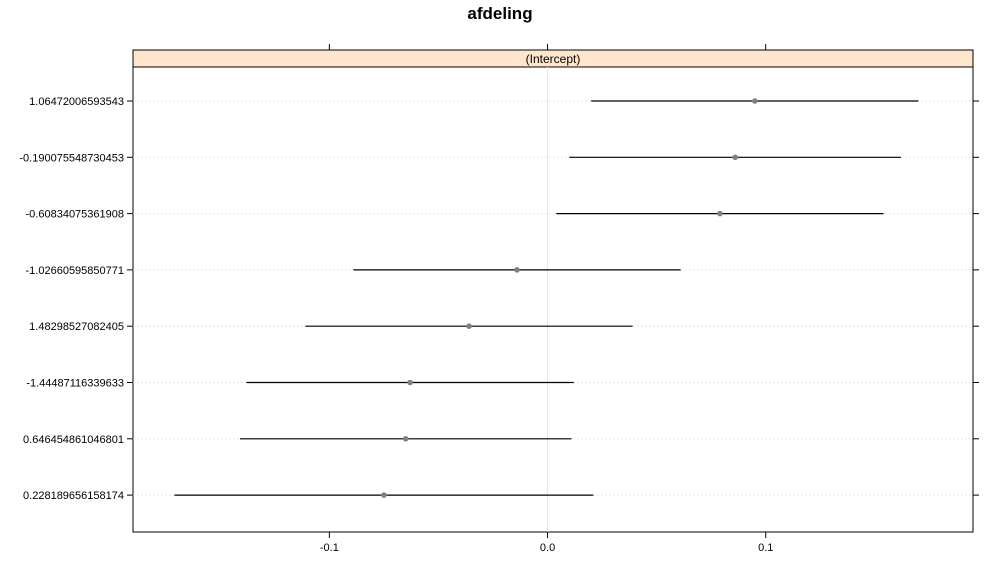 Image resolution: width=1000 pixels, height=583 pixels. What do you see at coordinates (547, 548) in the screenshot?
I see `x-tick-label: 0.0` at bounding box center [547, 548].